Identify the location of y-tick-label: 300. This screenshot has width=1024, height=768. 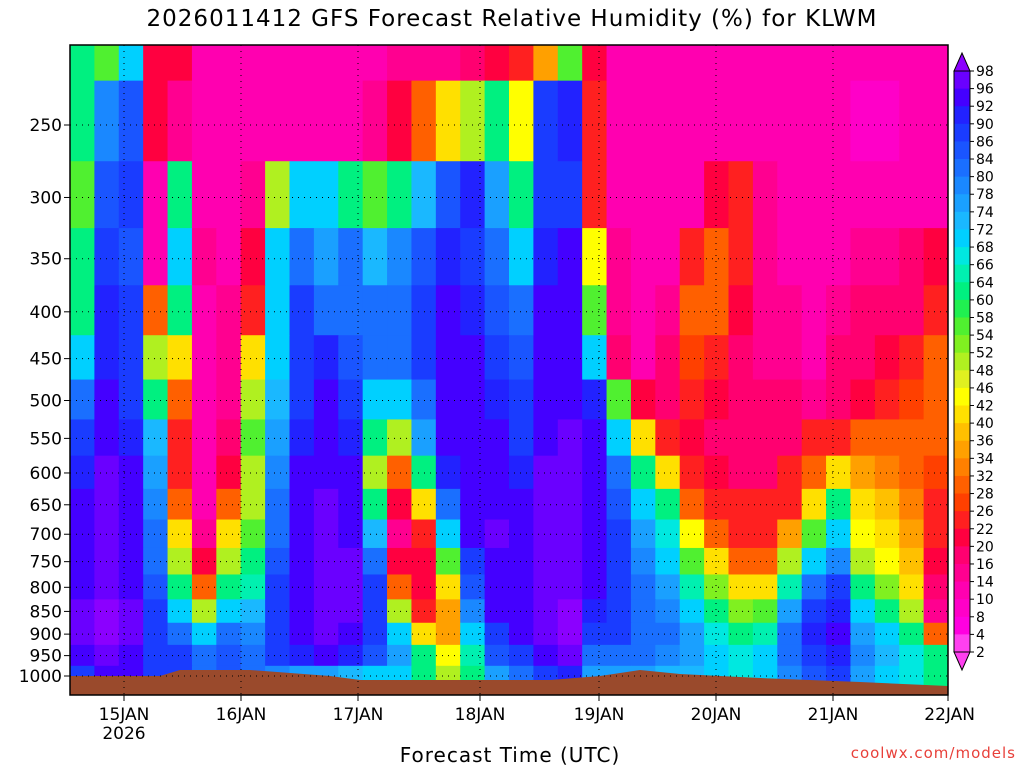
(46, 198).